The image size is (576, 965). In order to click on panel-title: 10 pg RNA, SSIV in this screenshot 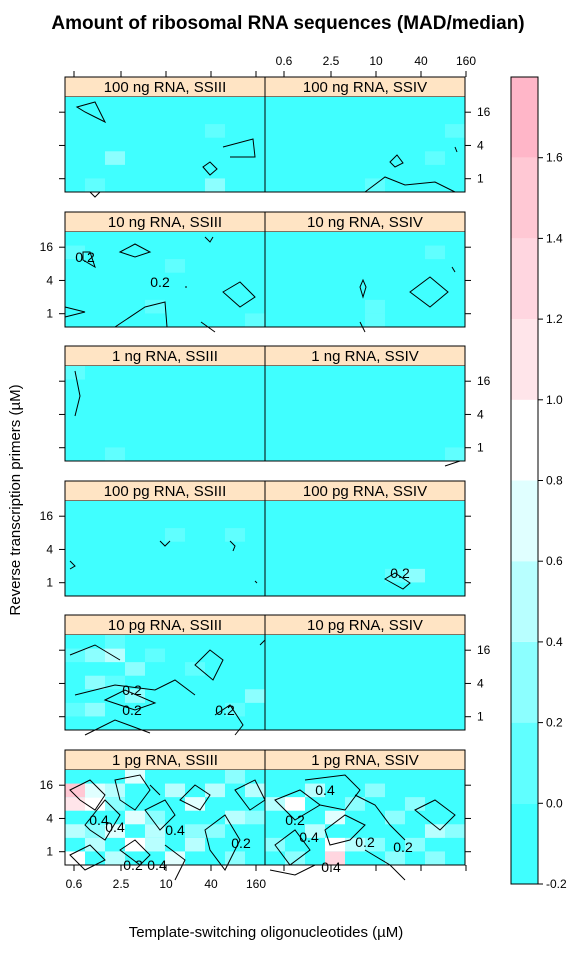, I will do `click(365, 625)`.